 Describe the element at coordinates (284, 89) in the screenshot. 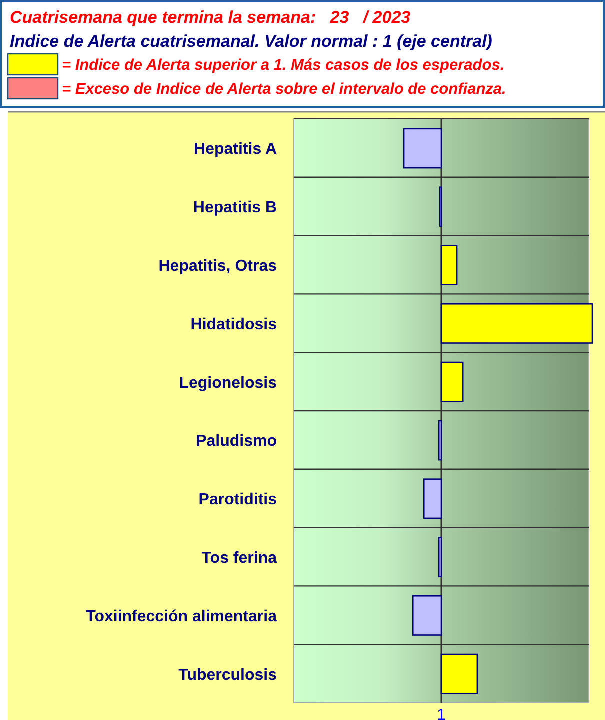

I see `legend-label: = Exceso de Indice de Alerta sobre el intervalo de confianza.` at that location.